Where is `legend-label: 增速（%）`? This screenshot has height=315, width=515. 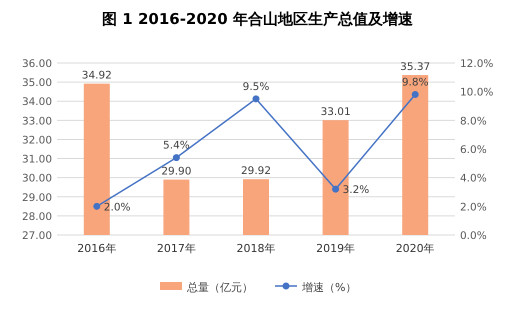 legend-label: 增速（%） is located at coordinates (328, 287).